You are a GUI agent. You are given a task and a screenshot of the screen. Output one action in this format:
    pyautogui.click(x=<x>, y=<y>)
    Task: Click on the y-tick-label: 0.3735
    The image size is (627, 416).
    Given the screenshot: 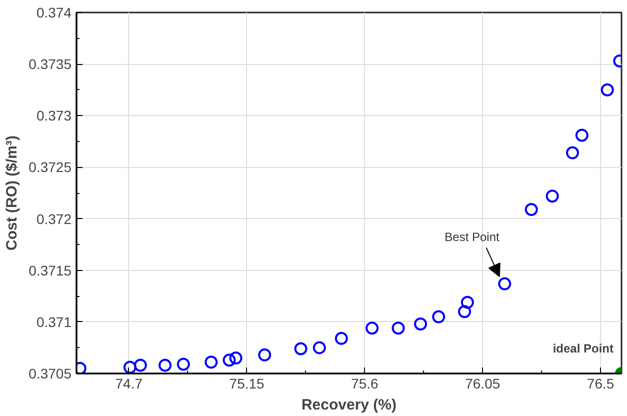 What is the action you would take?
    pyautogui.click(x=50, y=64)
    